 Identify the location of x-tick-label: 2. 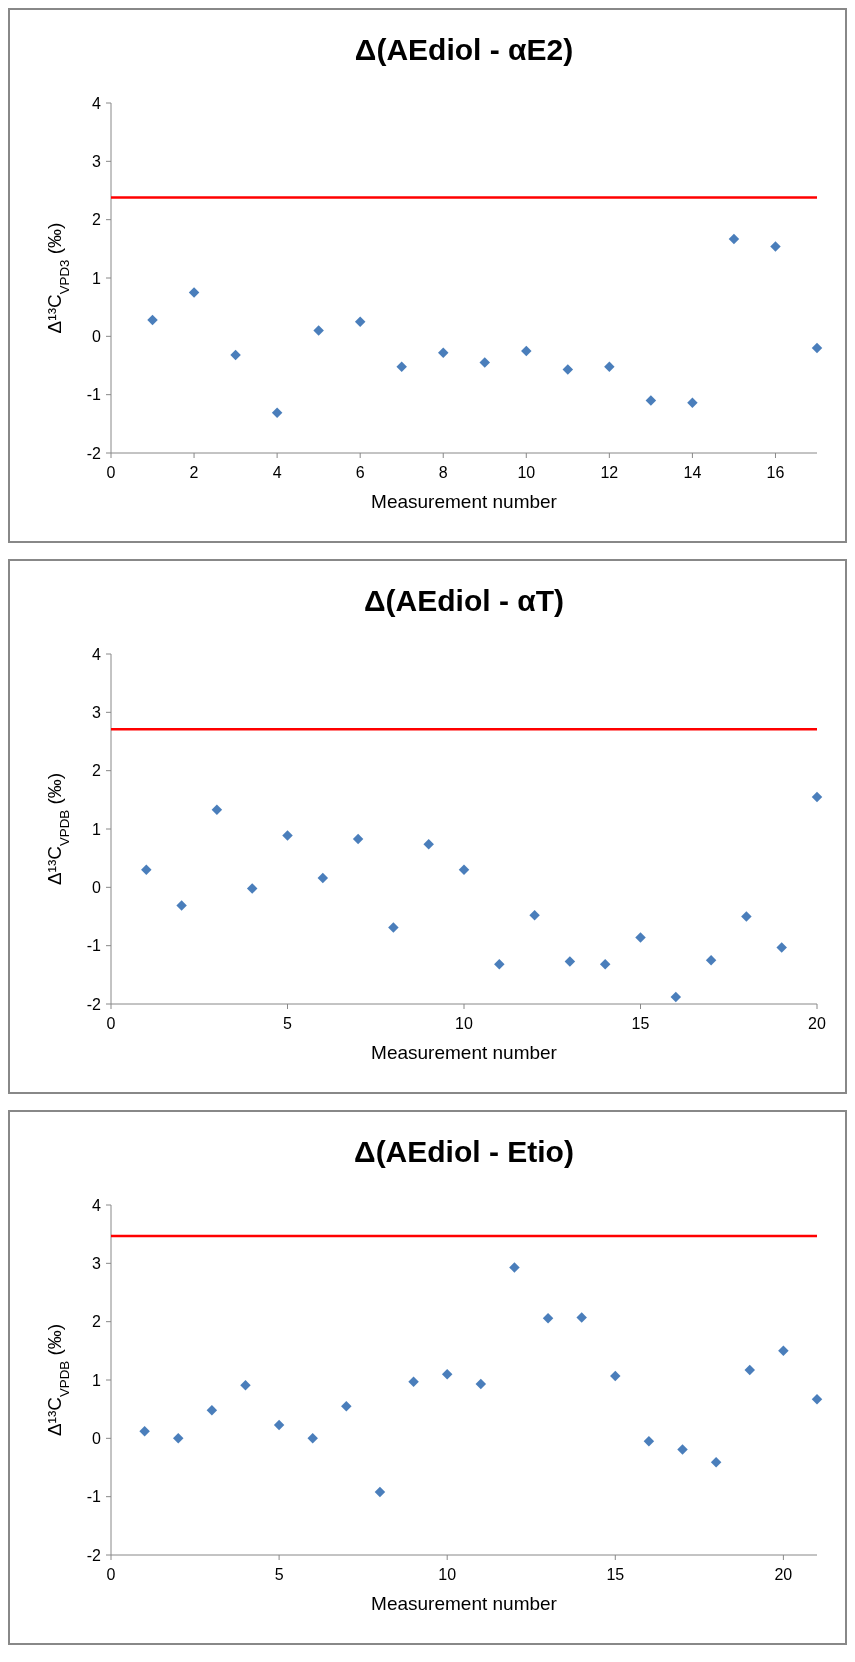
(194, 472).